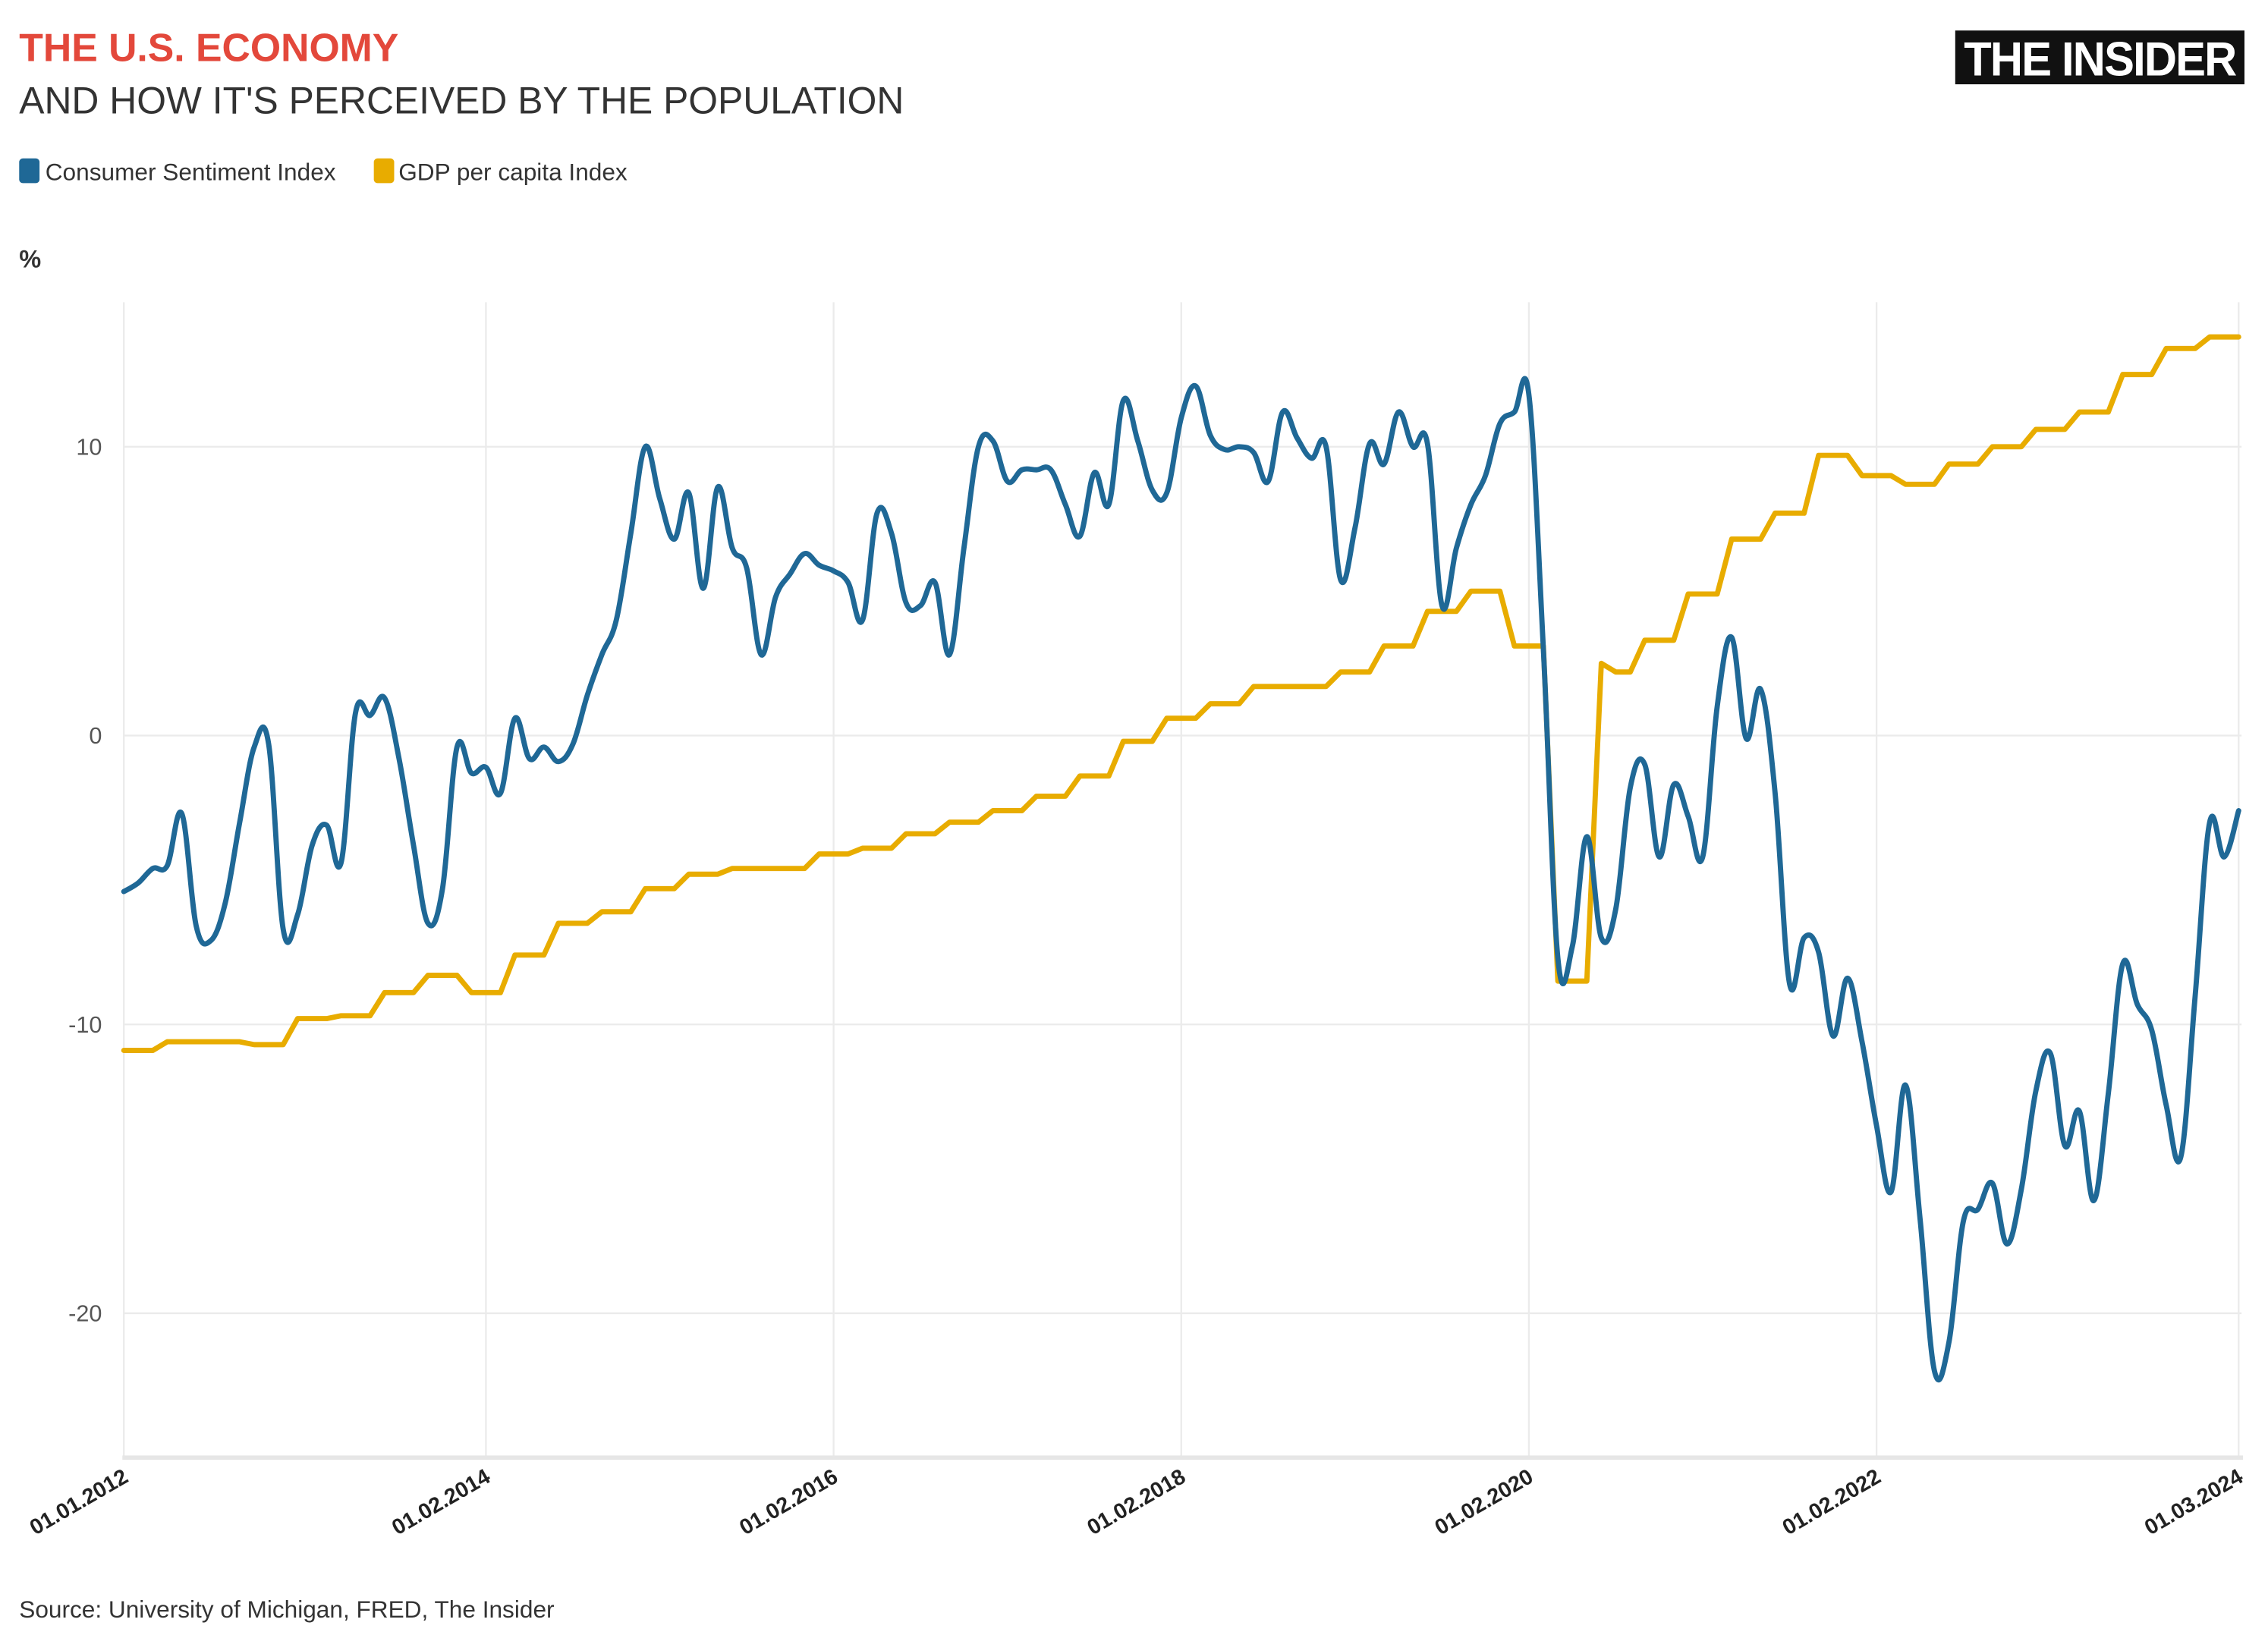  What do you see at coordinates (30, 258) in the screenshot?
I see `y-axis-unit: %` at bounding box center [30, 258].